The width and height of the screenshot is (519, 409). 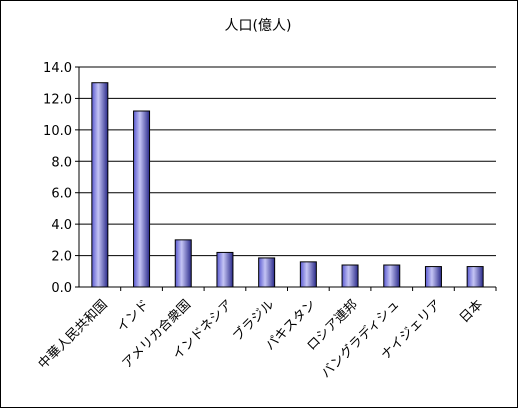 What do you see at coordinates (61, 288) in the screenshot?
I see `y-tick-label: 0.0` at bounding box center [61, 288].